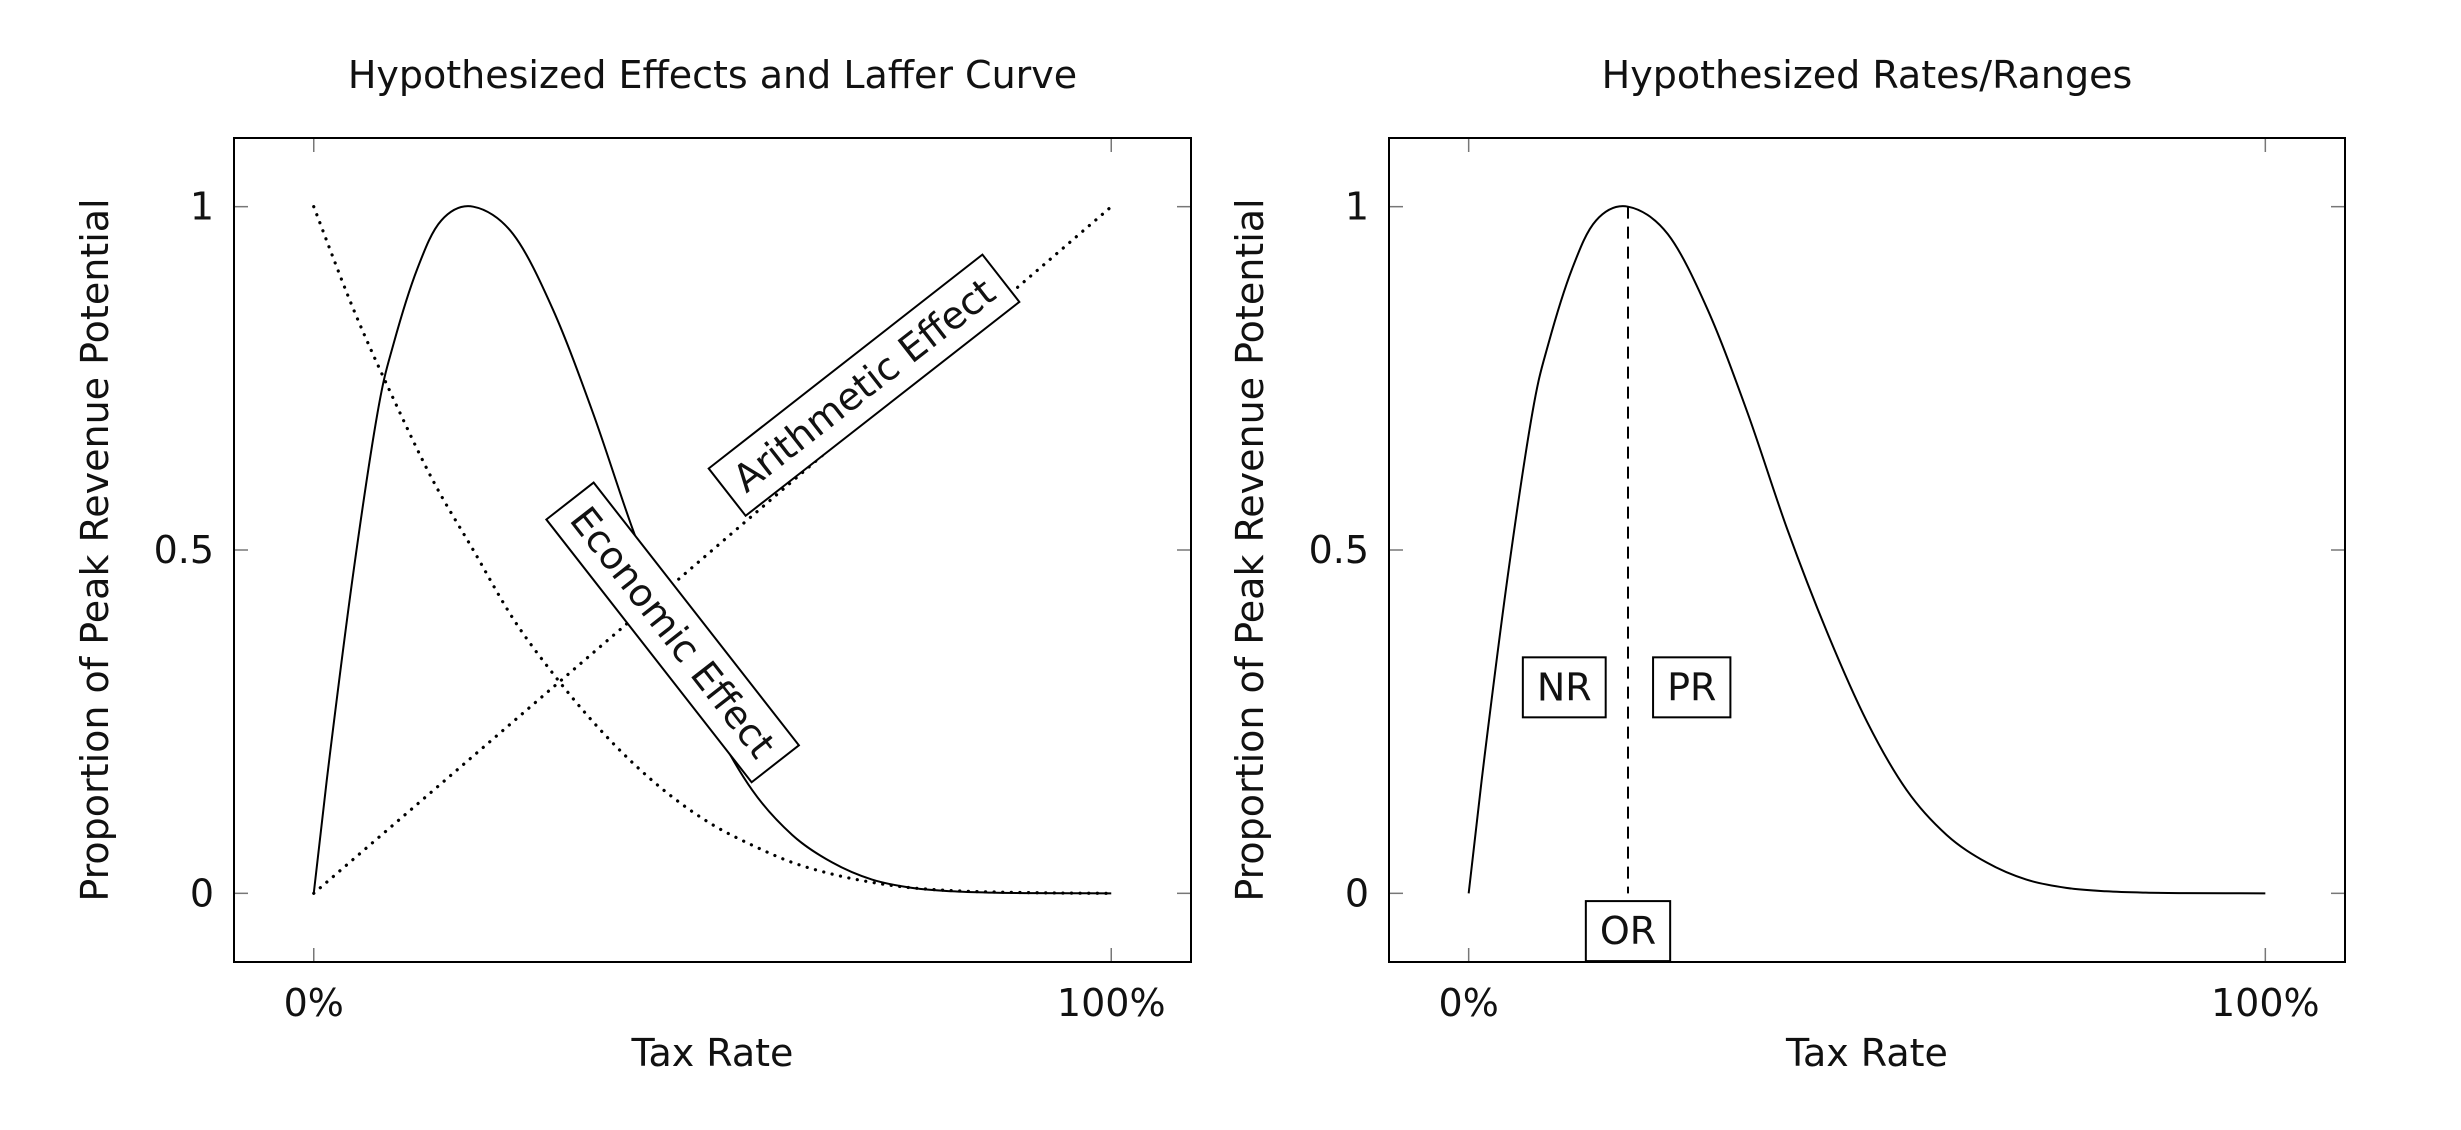 This screenshot has height=1130, width=2461. I want to click on chart1-annotation-economic-effect-box, so click(672, 632).